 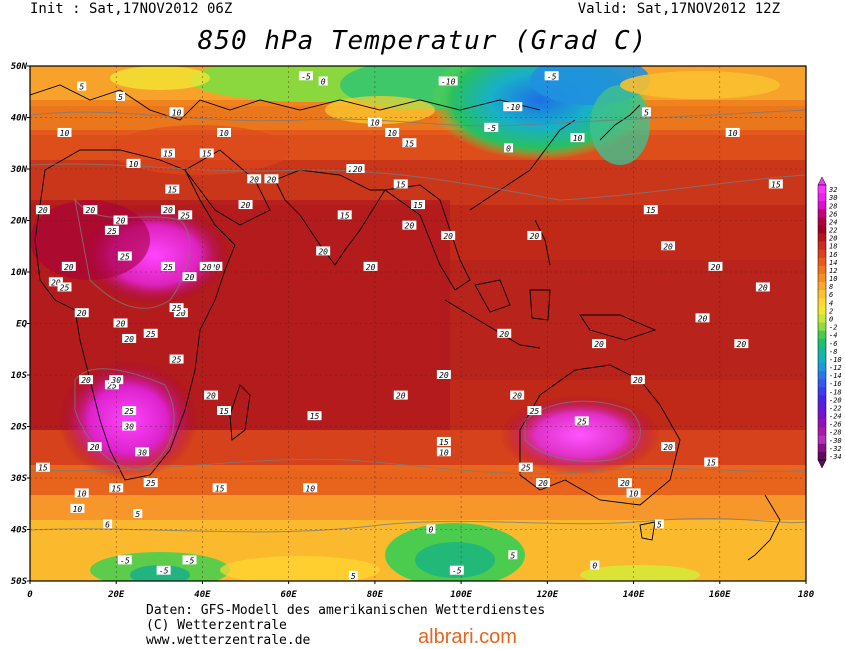 What do you see at coordinates (19, 428) in the screenshot?
I see `latitude-label: 20S` at bounding box center [19, 428].